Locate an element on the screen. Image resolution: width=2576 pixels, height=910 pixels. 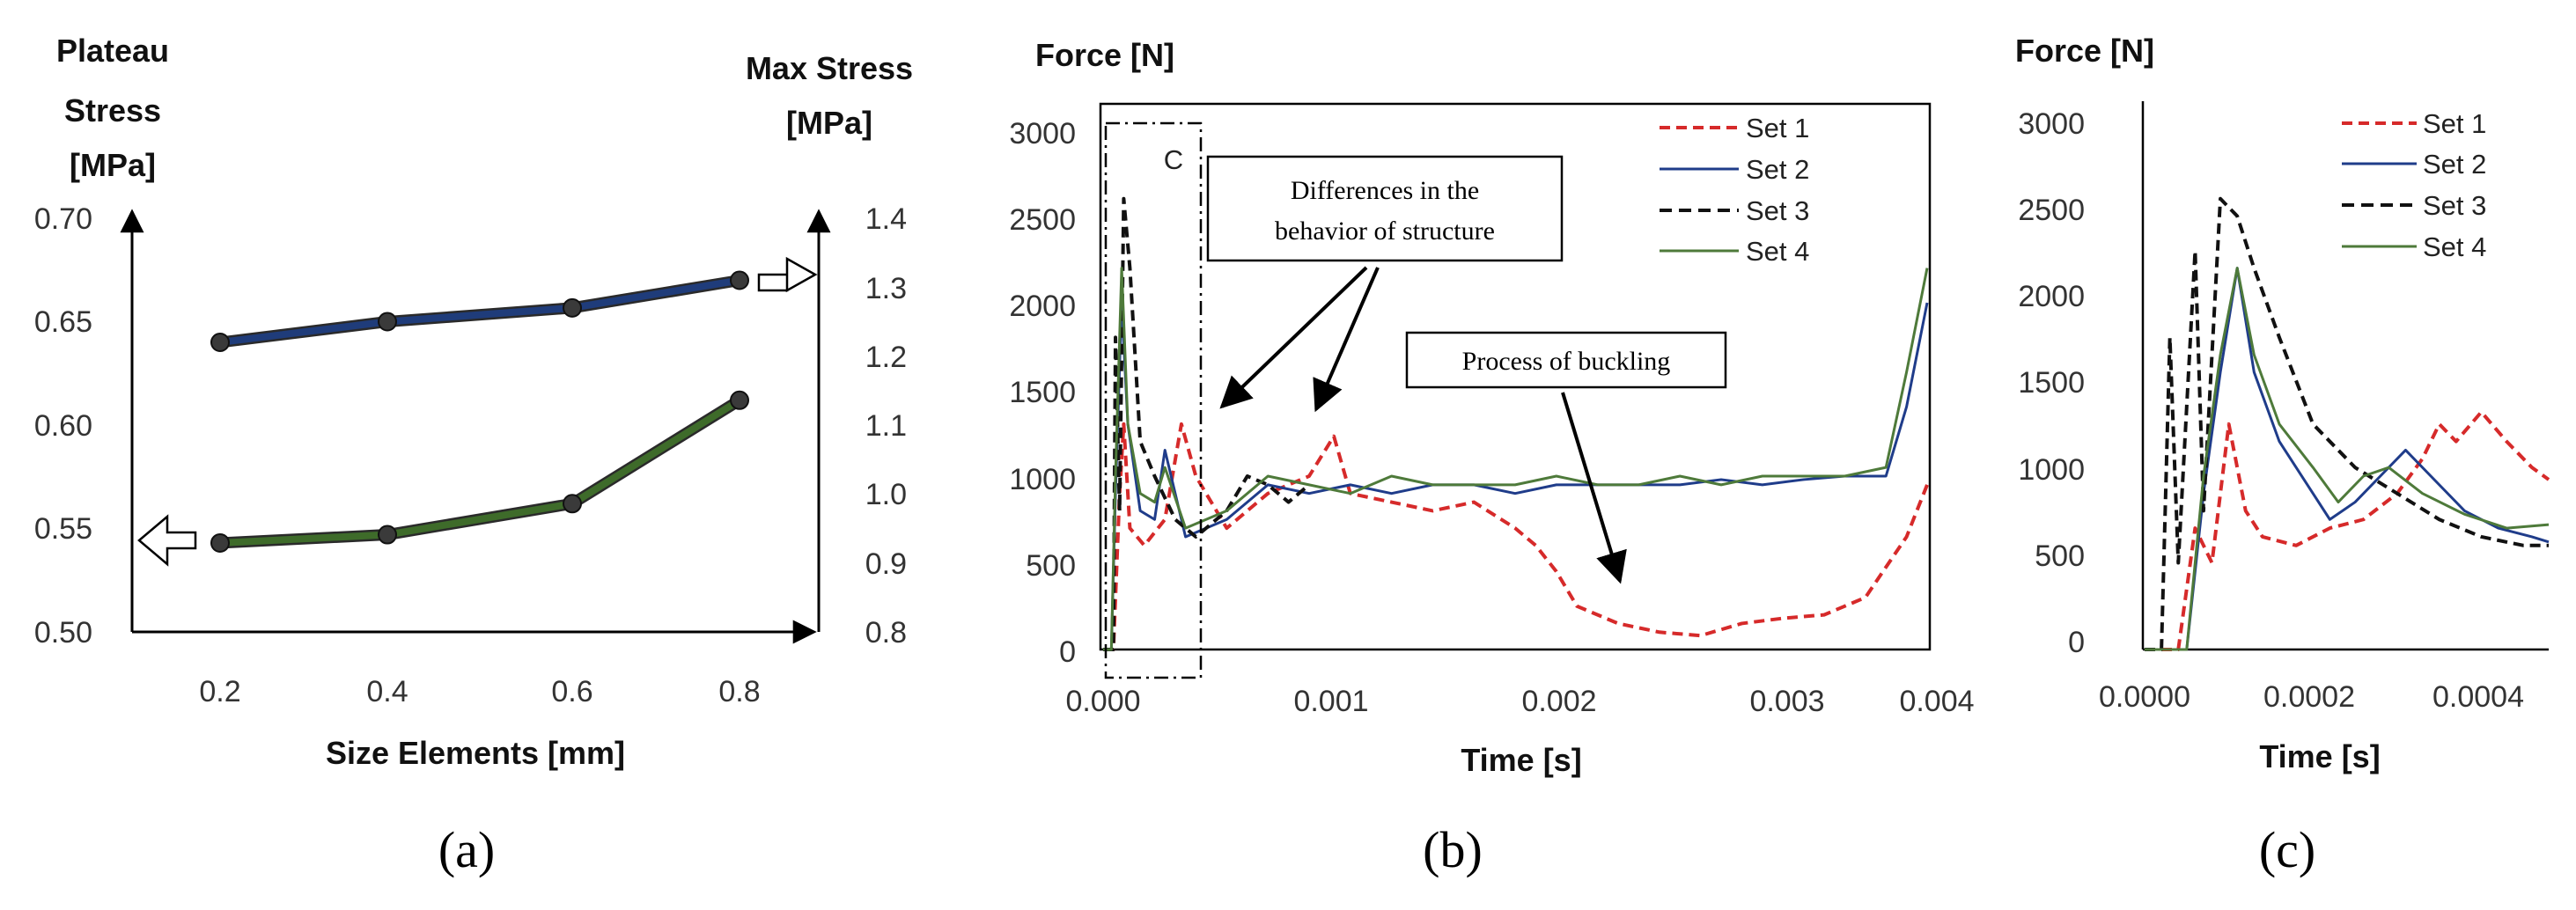
left-axis-title-line3: [MPa] is located at coordinates (113, 165).